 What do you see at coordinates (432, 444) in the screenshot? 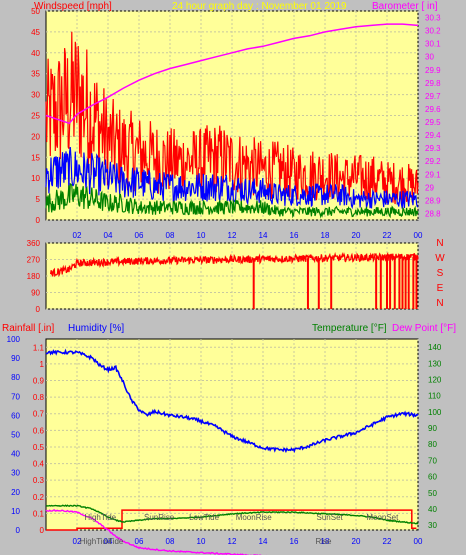
I see `temperature-tick: 80` at bounding box center [432, 444].